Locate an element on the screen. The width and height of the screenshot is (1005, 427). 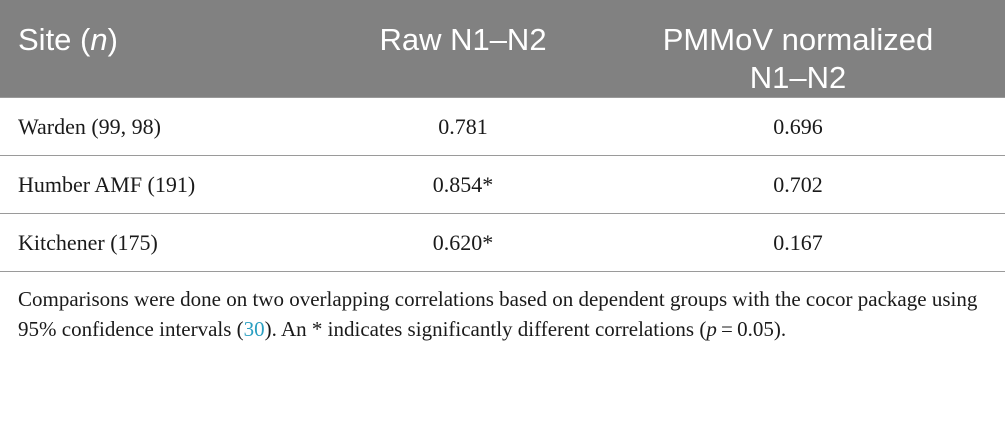
table-row: Warden (99, 98) 0.781 0.696 is located at coordinates (502, 126).